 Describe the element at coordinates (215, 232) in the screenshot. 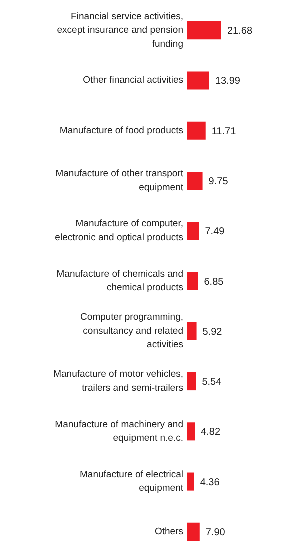

I see `data-label: 7.49` at that location.